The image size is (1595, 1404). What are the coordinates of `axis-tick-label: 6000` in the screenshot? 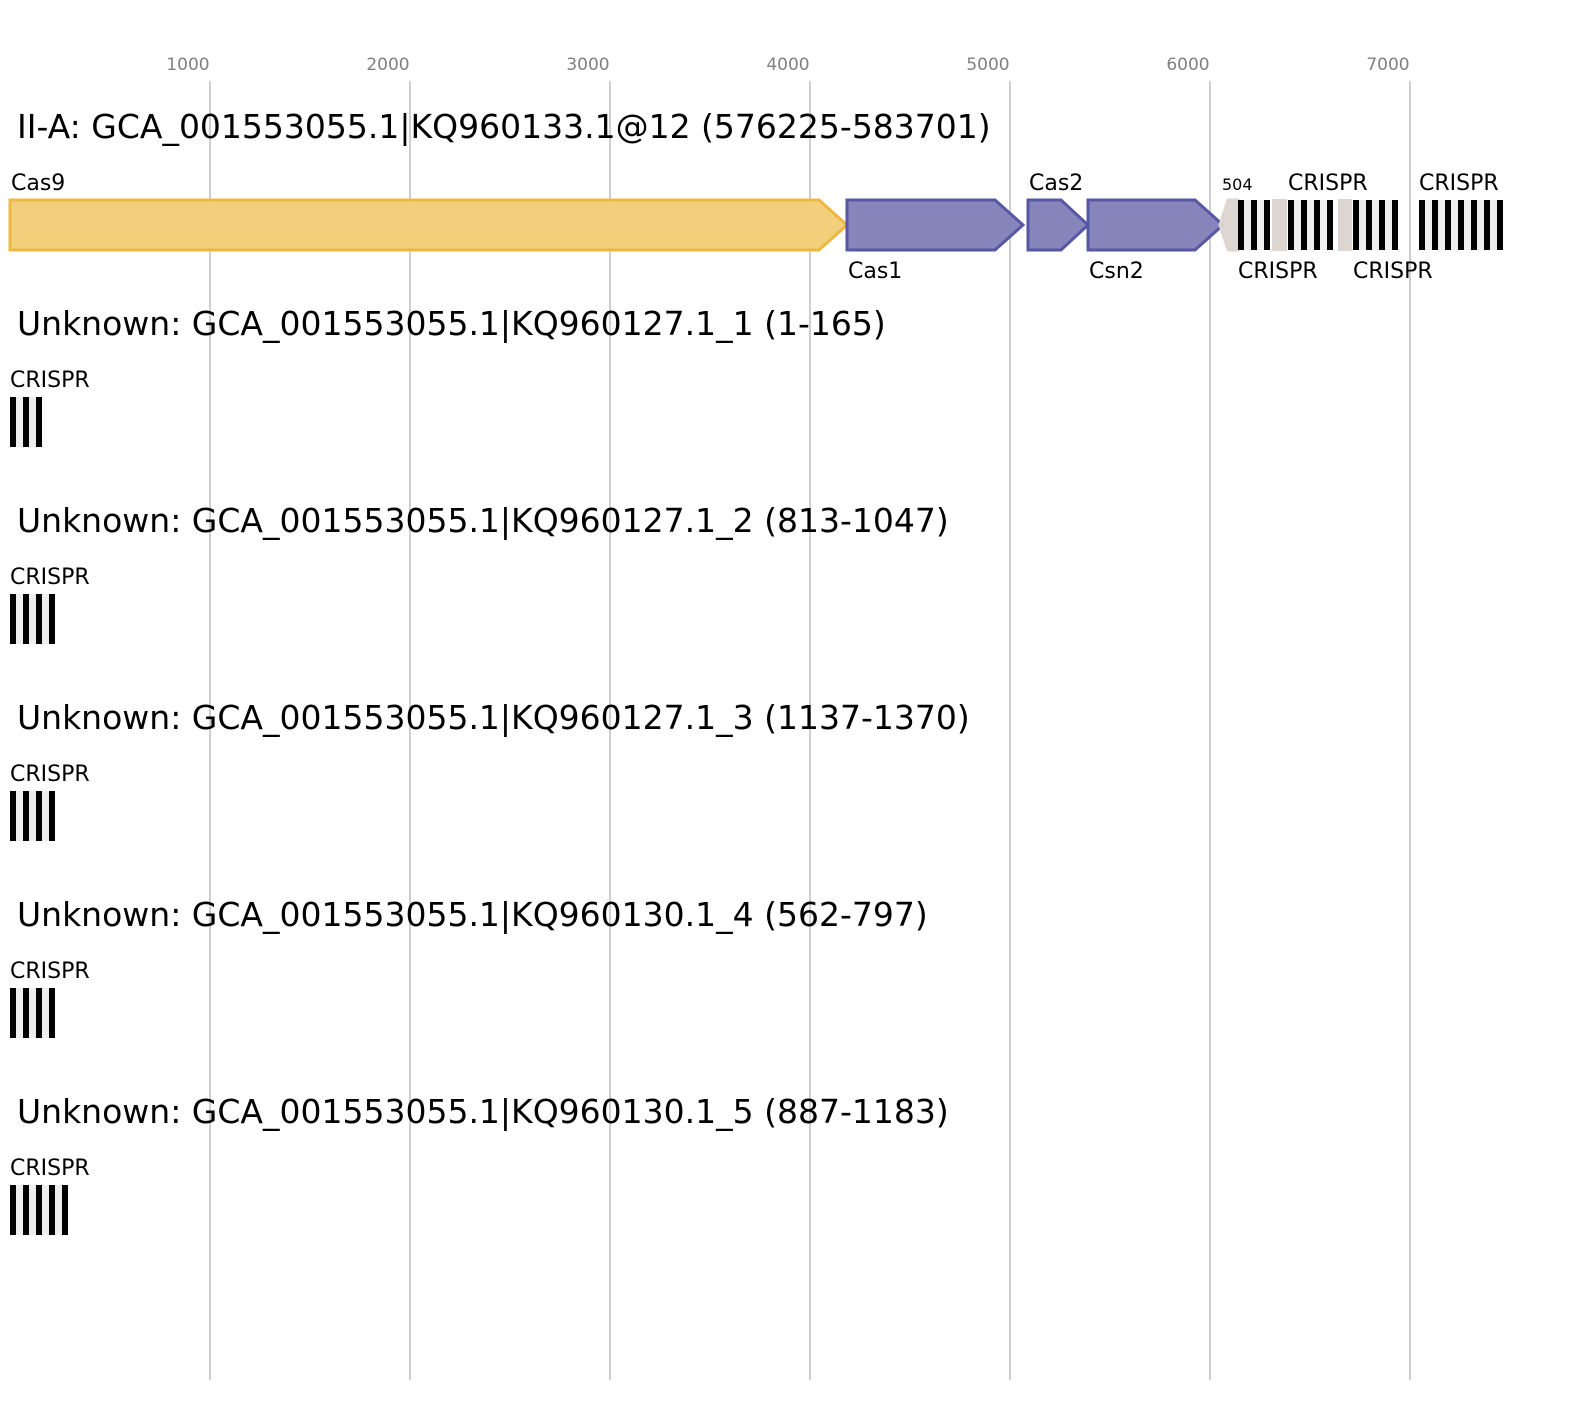 It's located at (1187, 65).